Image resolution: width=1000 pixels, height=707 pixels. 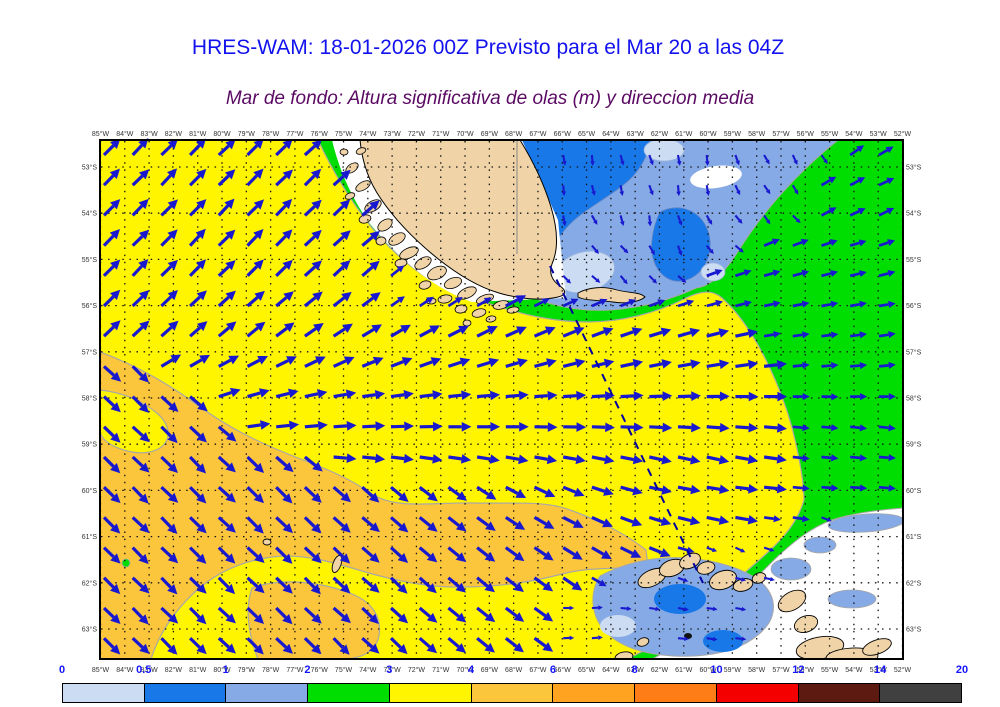 I want to click on lat-label: 54°S, so click(x=90, y=214).